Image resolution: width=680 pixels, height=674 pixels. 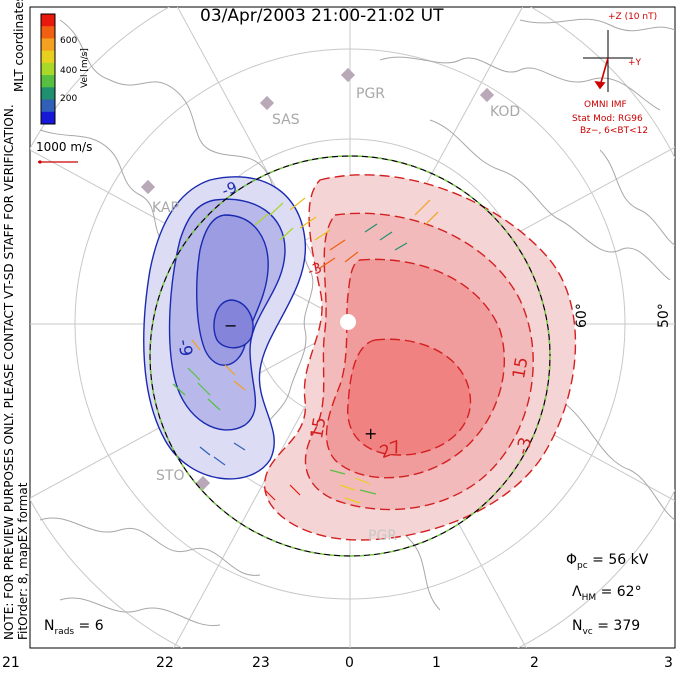 What do you see at coordinates (606, 627) in the screenshot?
I see `vector-count: Nvc = 379` at bounding box center [606, 627].